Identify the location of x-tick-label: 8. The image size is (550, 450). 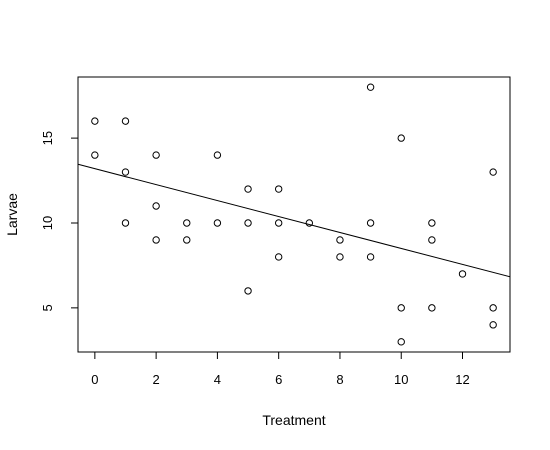
(339, 379).